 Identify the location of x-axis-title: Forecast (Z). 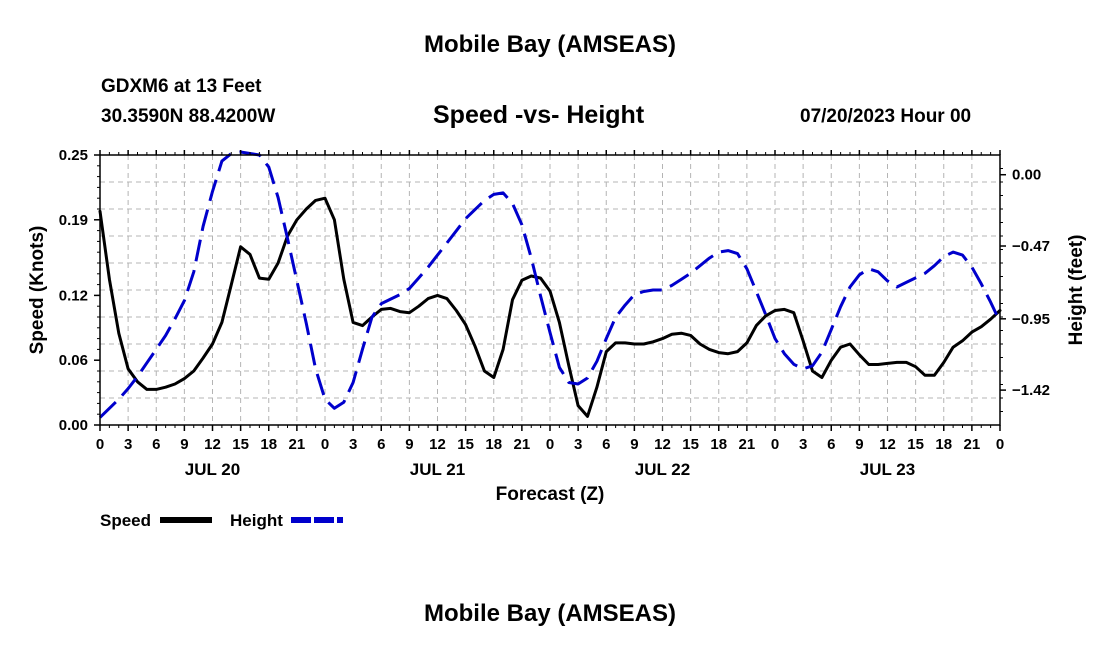
(550, 494).